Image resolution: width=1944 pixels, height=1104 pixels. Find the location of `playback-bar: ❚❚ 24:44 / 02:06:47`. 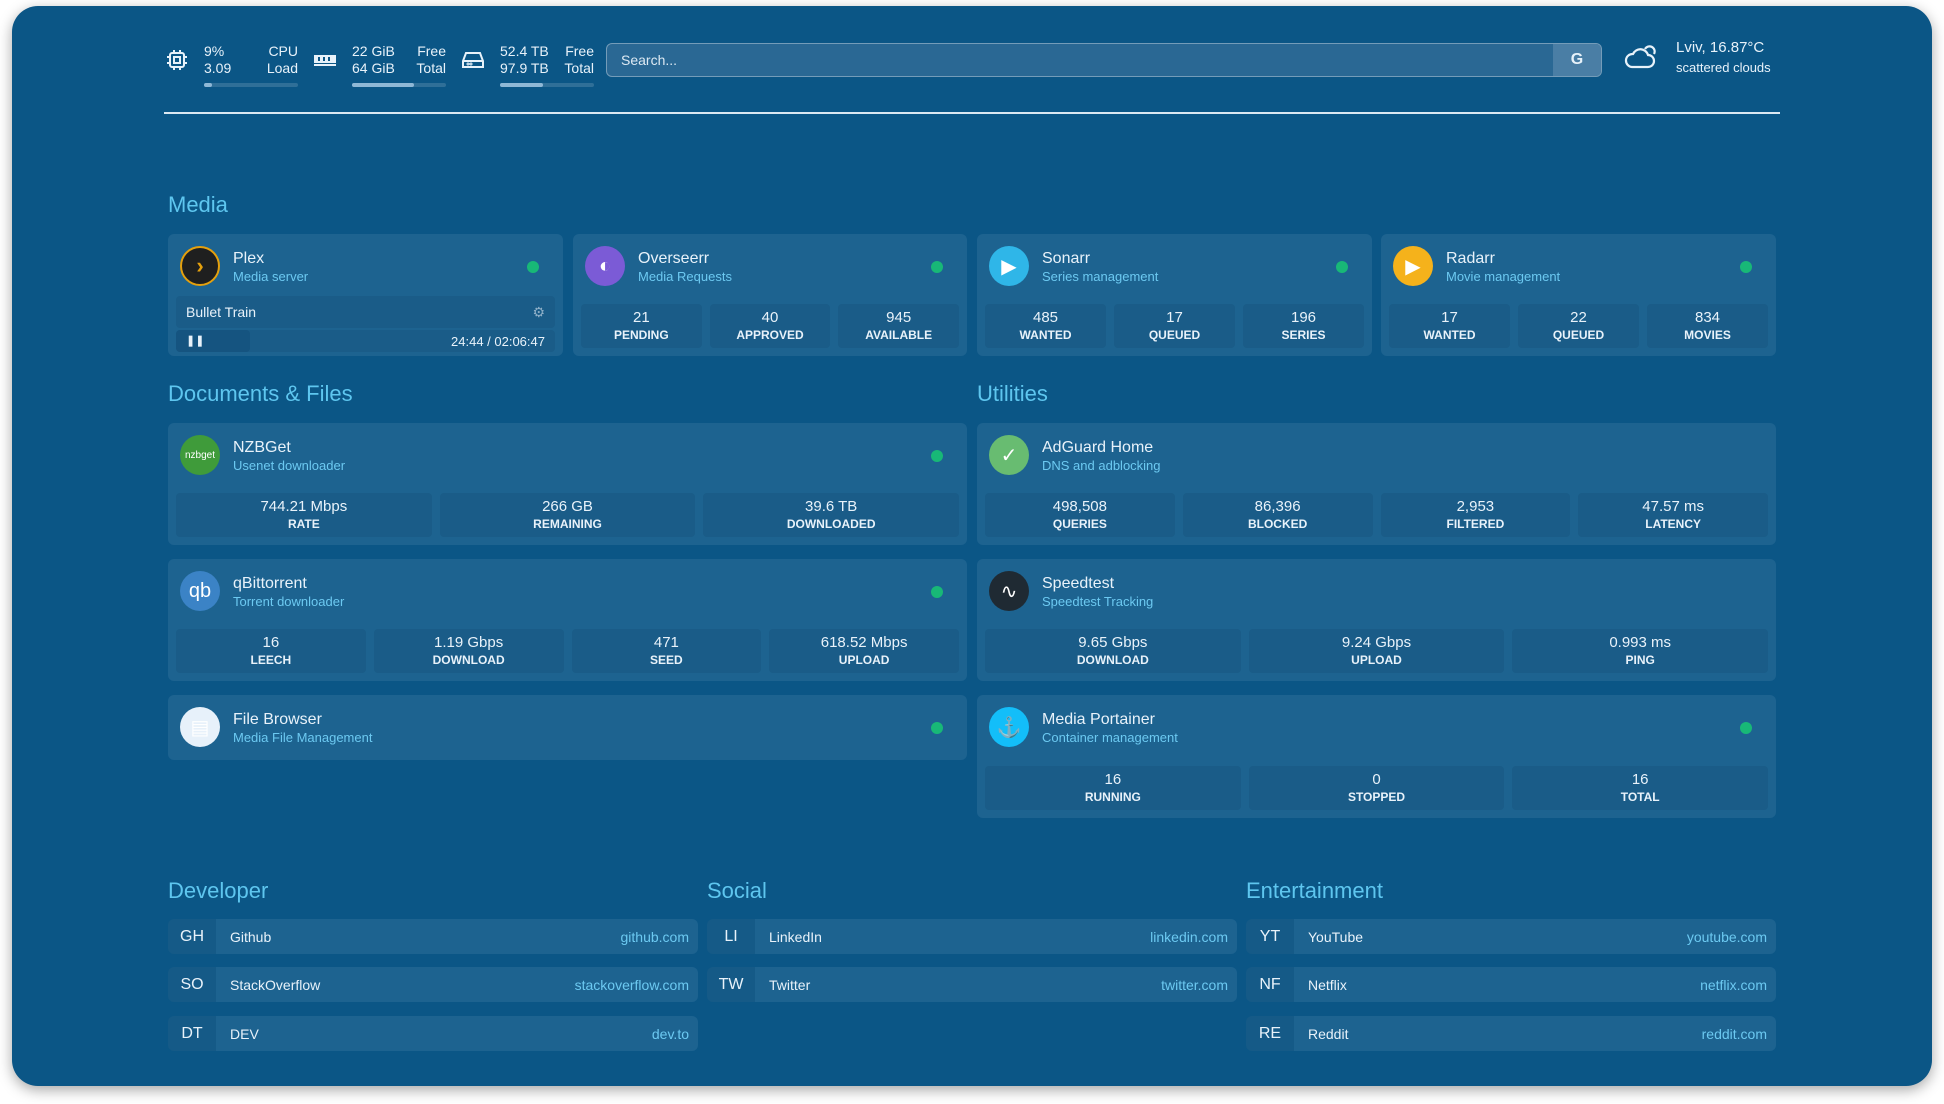

playback-bar: ❚❚ 24:44 / 02:06:47 is located at coordinates (365, 341).